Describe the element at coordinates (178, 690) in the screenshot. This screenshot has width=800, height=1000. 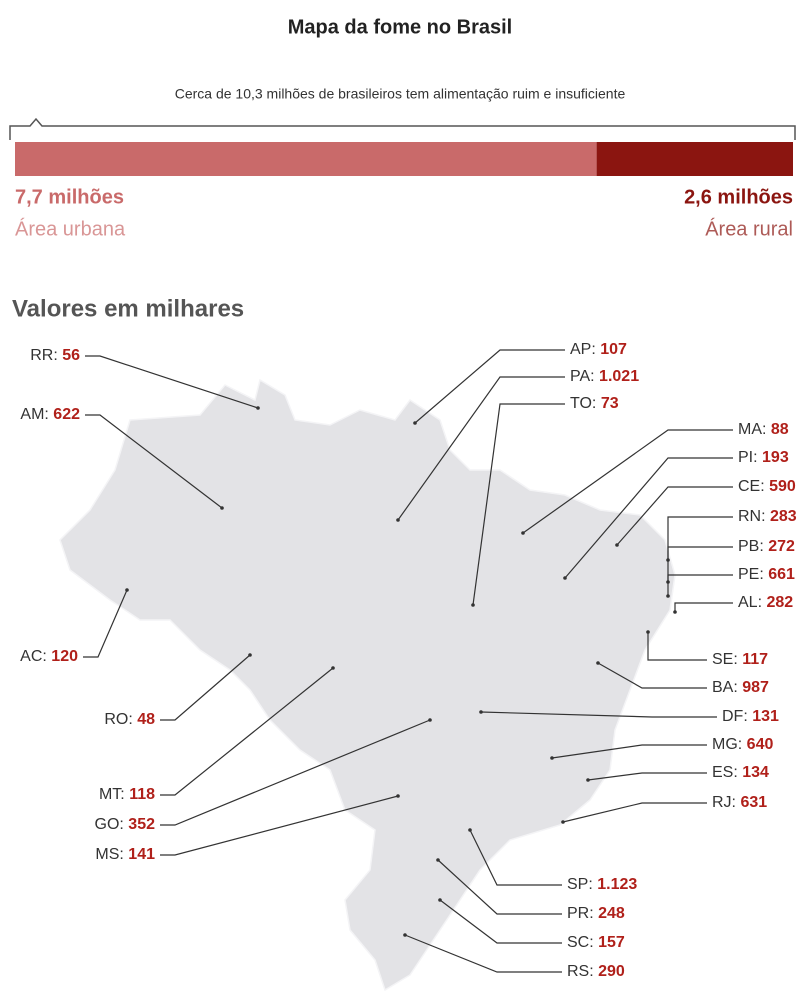
I see `state-label: RO: 48` at that location.